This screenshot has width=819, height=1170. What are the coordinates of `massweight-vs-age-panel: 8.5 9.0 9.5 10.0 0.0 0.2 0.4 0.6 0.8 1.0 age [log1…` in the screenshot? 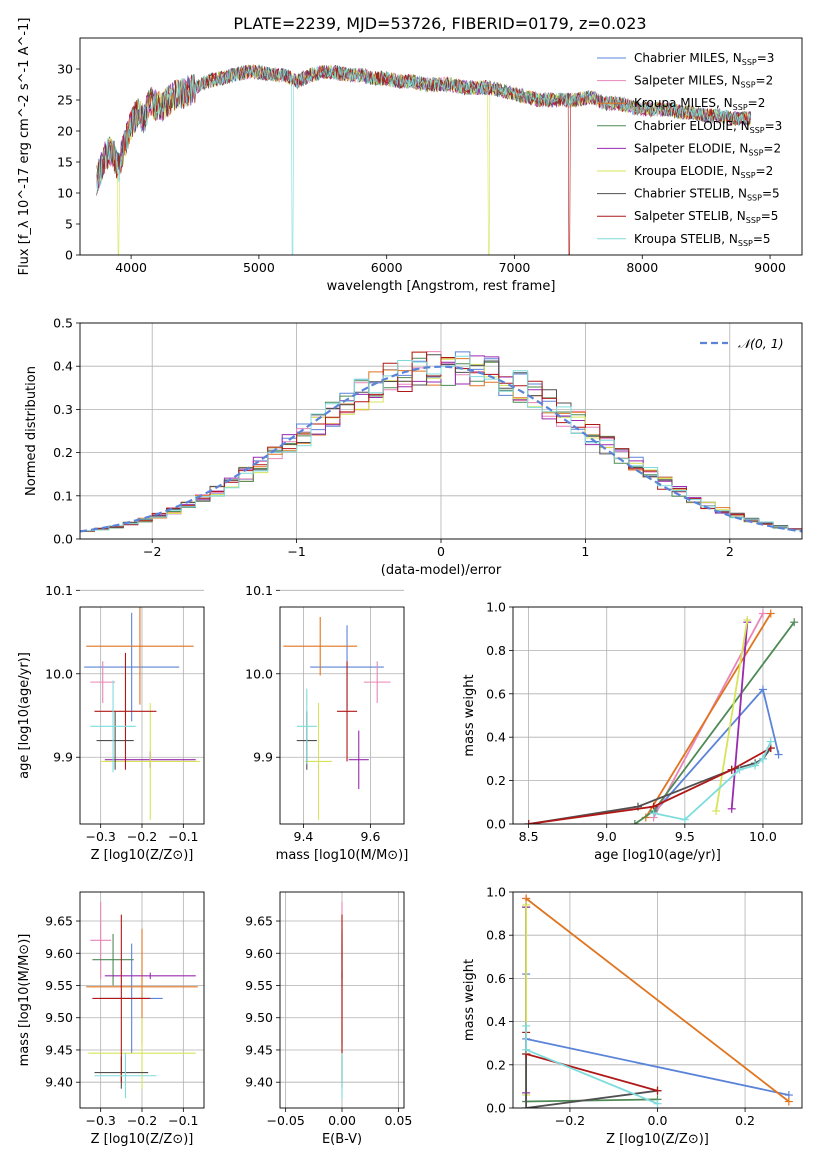 It's located at (632, 731).